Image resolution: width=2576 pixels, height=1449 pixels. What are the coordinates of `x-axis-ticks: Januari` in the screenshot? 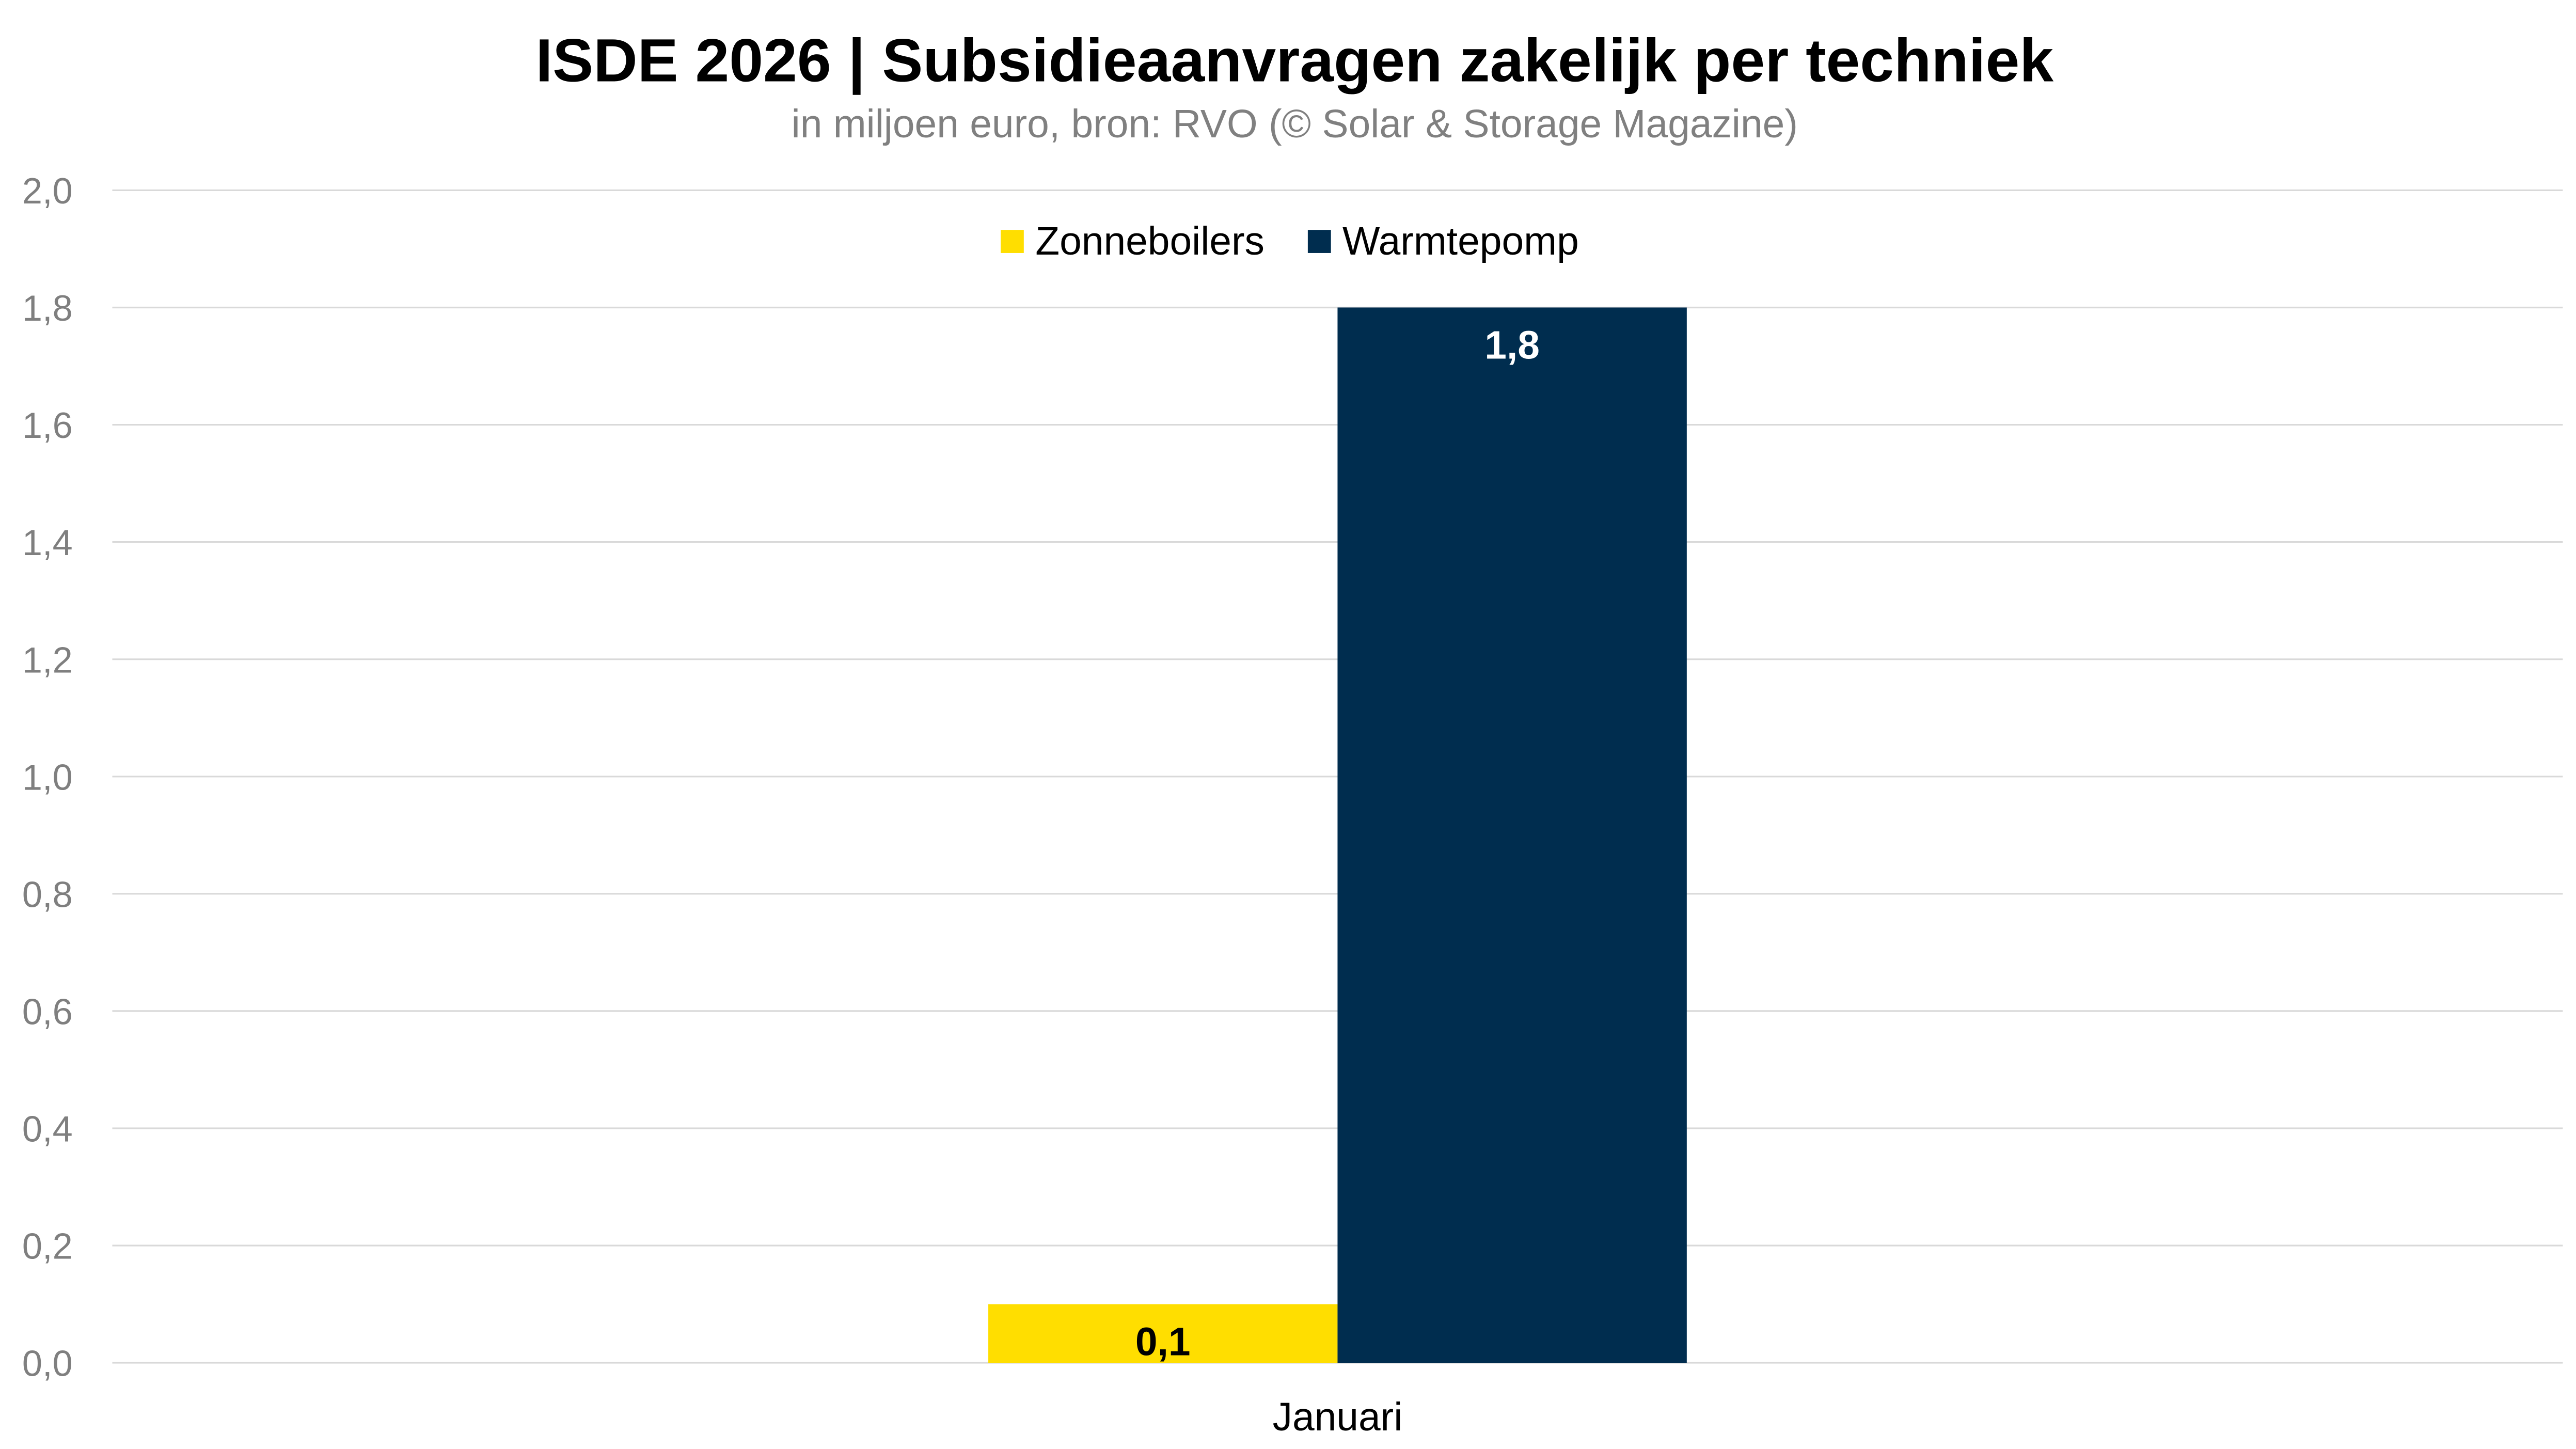 It's located at (1338, 1417).